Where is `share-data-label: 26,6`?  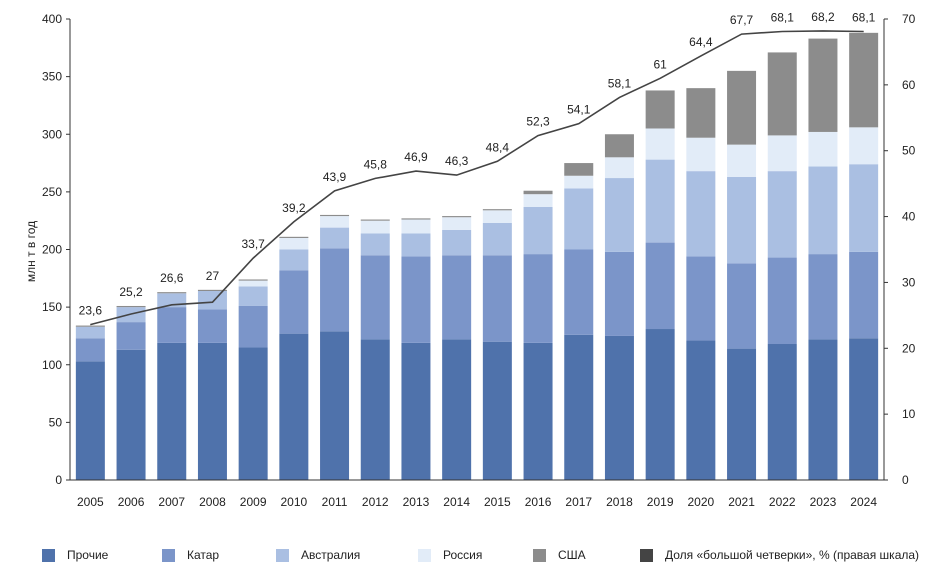 share-data-label: 26,6 is located at coordinates (172, 278).